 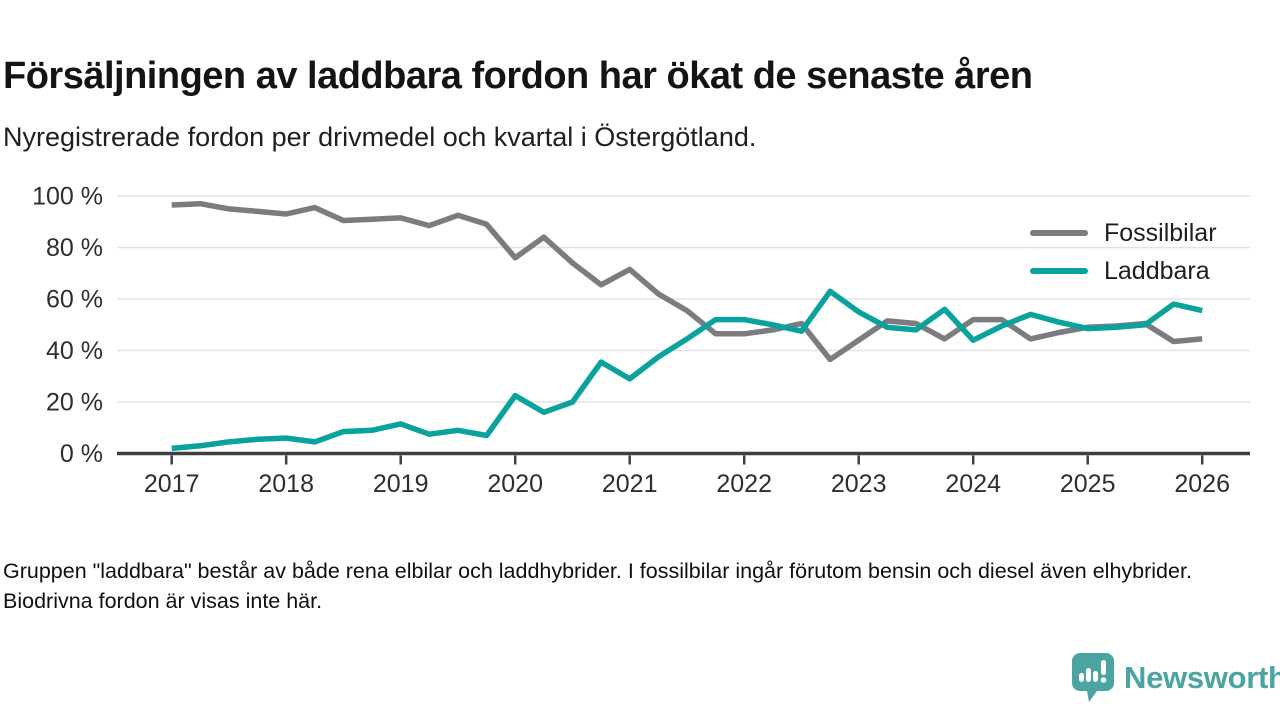 I want to click on legend-row-fossilbilar: Fossilbilar, so click(x=1123, y=233).